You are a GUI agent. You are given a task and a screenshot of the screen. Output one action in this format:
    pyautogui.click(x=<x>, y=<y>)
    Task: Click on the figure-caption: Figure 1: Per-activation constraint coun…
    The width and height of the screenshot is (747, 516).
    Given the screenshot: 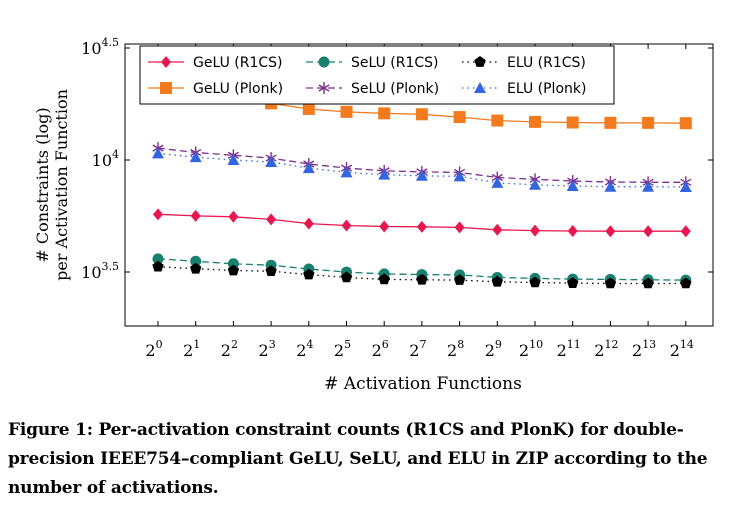 What is the action you would take?
    pyautogui.click(x=358, y=459)
    